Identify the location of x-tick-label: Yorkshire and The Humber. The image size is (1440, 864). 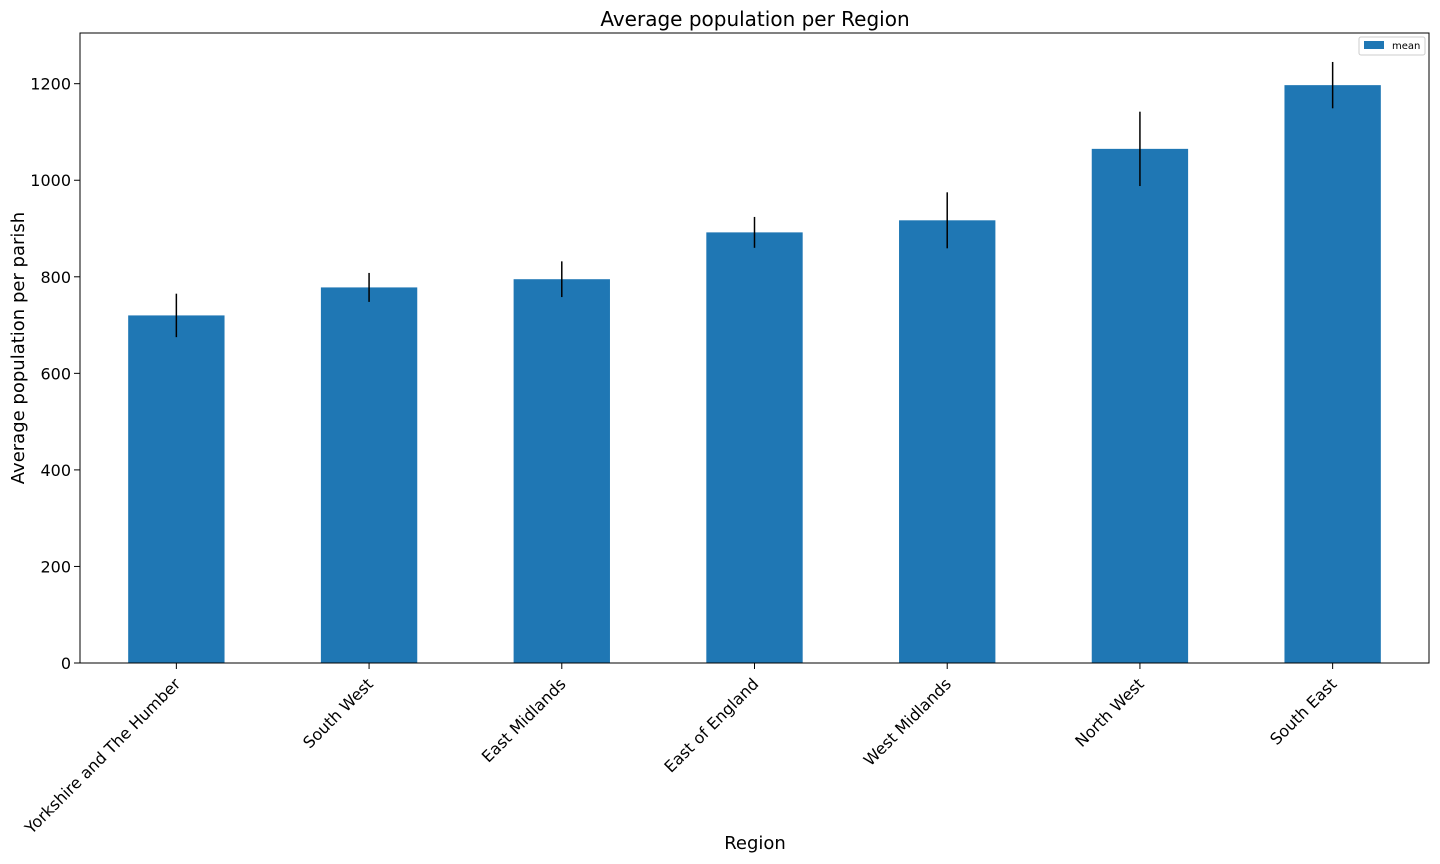
(102, 756).